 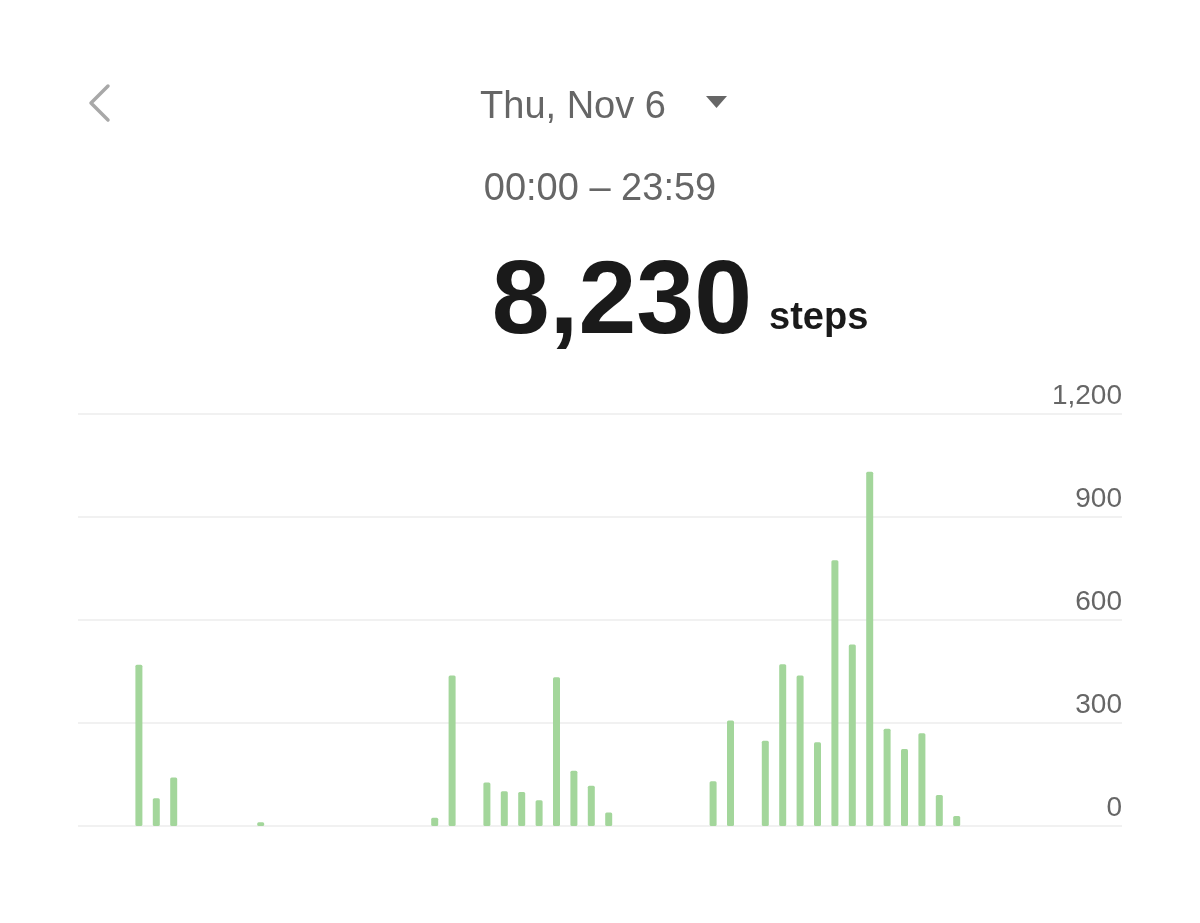 What do you see at coordinates (1098, 703) in the screenshot?
I see `y-tick-label: 300` at bounding box center [1098, 703].